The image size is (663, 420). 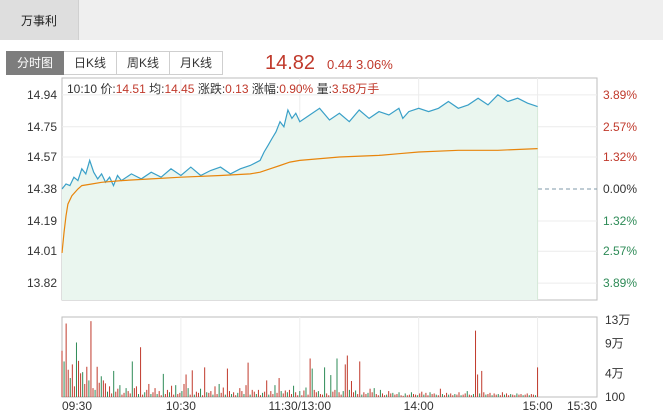 I want to click on info-vol-value: 3.58万手, so click(x=355, y=89).